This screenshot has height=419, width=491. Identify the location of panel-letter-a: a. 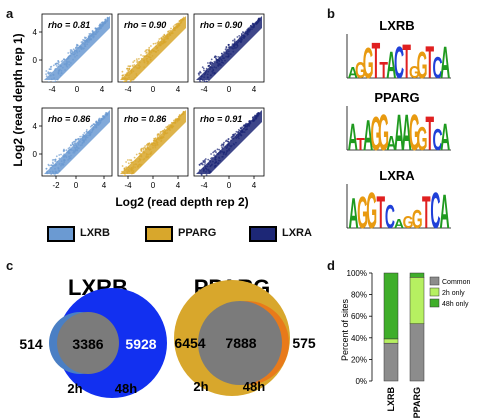
(10, 13).